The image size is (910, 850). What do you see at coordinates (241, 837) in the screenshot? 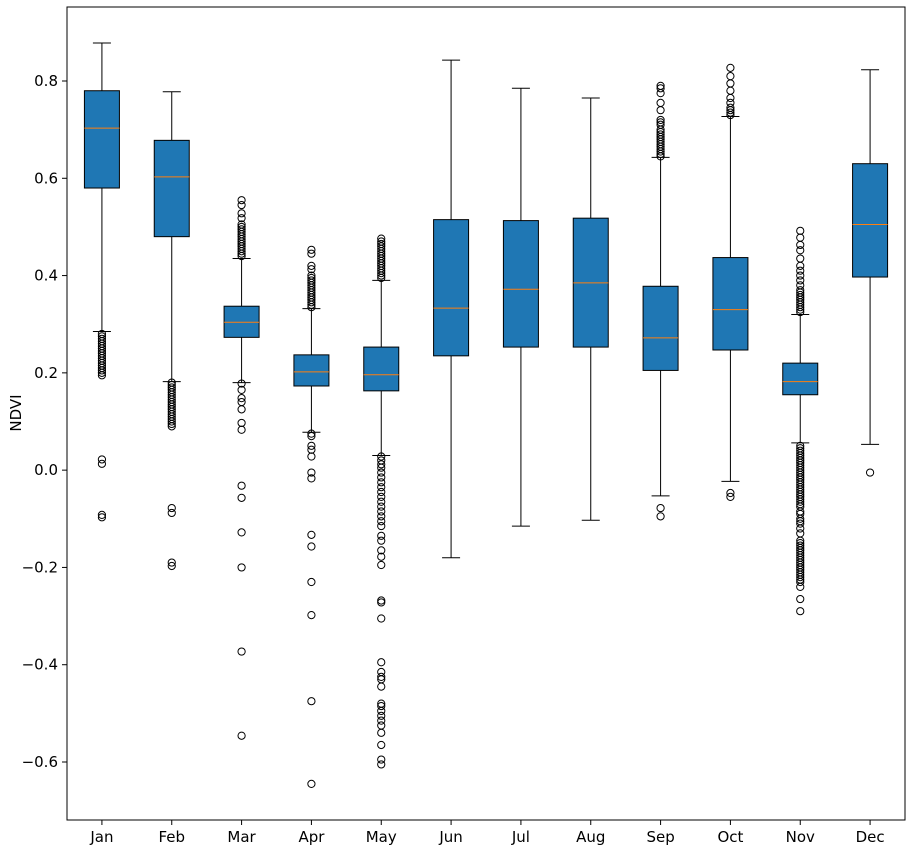
I see `x-tick-label: Mar` at bounding box center [241, 837].